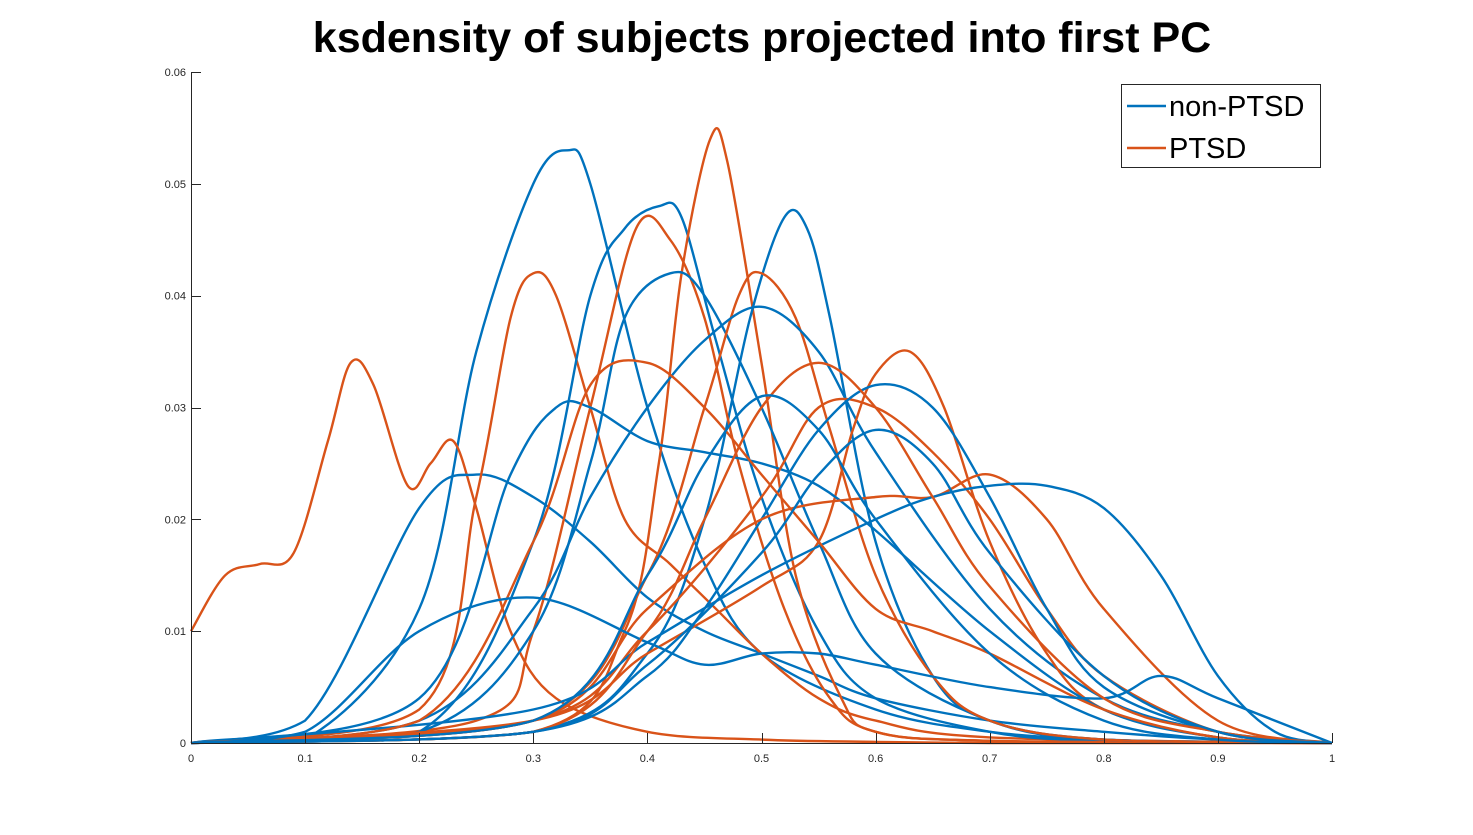  What do you see at coordinates (1332, 759) in the screenshot?
I see `x-tick-label: 1` at bounding box center [1332, 759].